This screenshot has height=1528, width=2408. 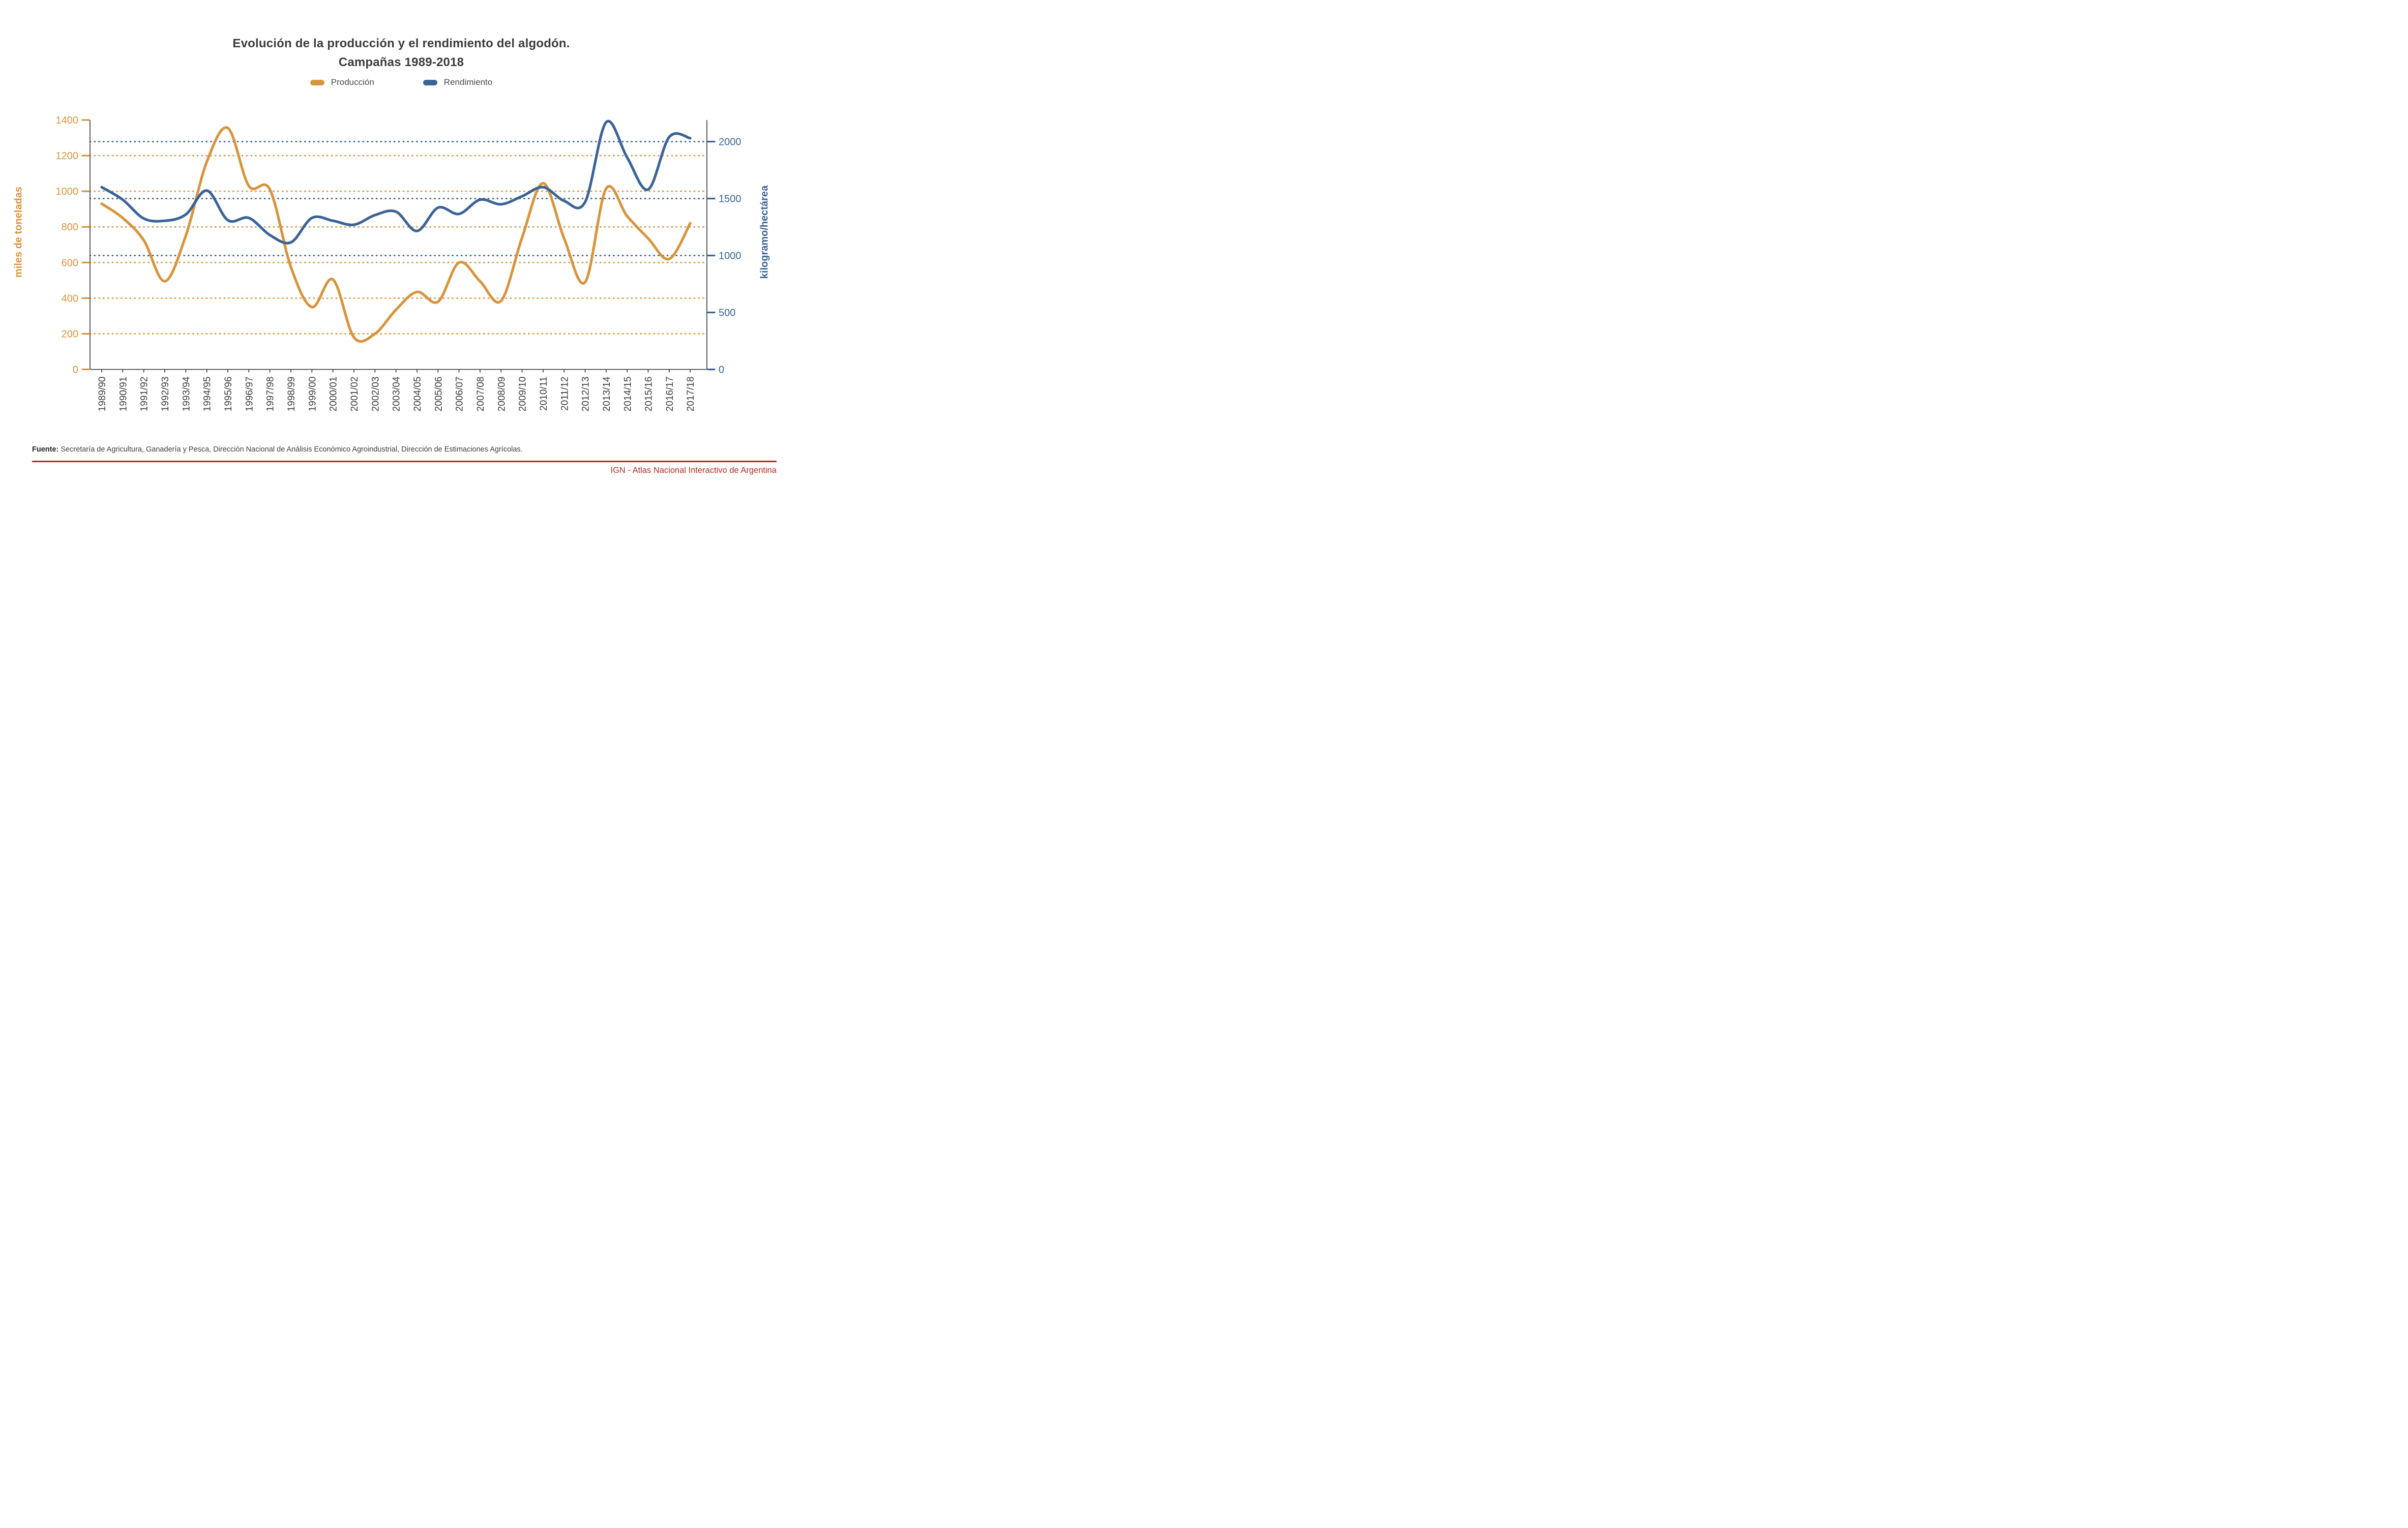 What do you see at coordinates (502, 394) in the screenshot?
I see `x-label-2008-09: 2008/09` at bounding box center [502, 394].